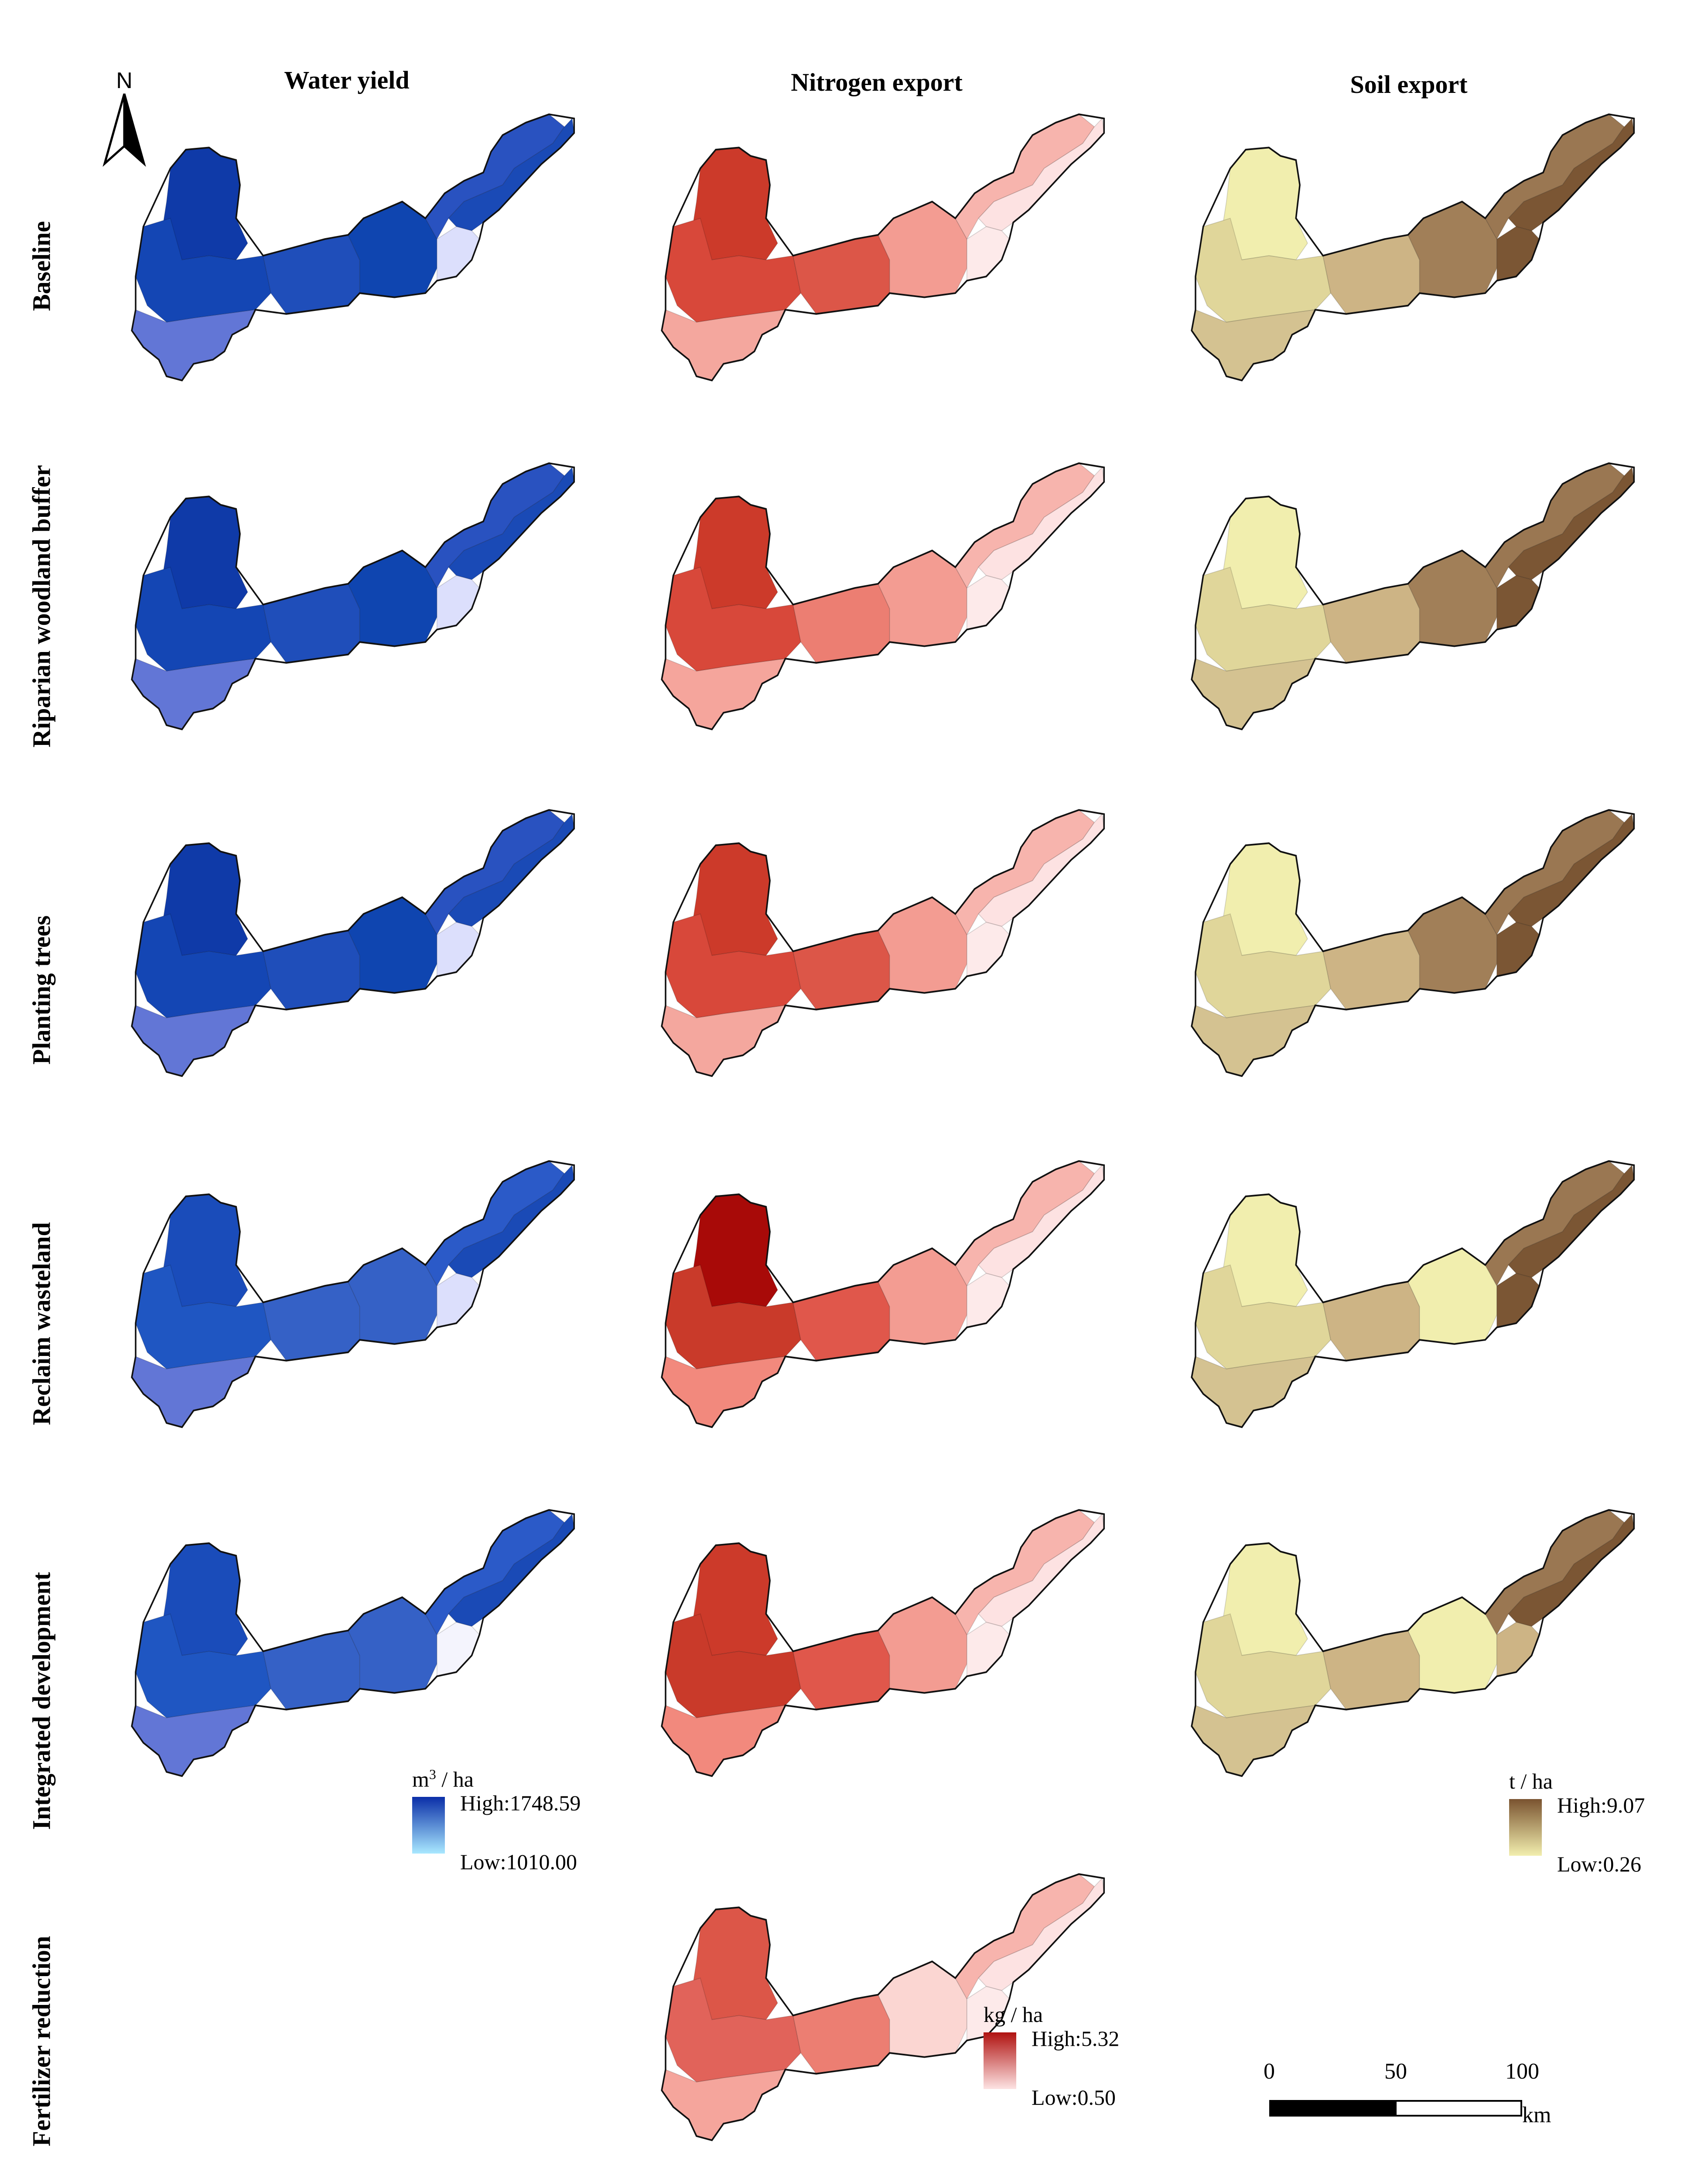  I want to click on legend-low-label: Low:0.26, so click(1600, 1864).